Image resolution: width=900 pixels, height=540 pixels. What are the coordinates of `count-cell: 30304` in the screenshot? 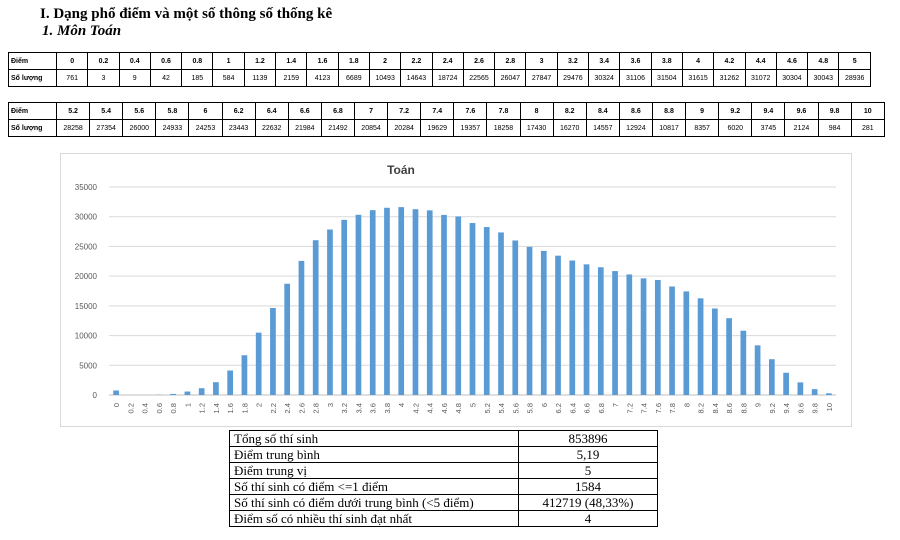 It's located at (792, 78).